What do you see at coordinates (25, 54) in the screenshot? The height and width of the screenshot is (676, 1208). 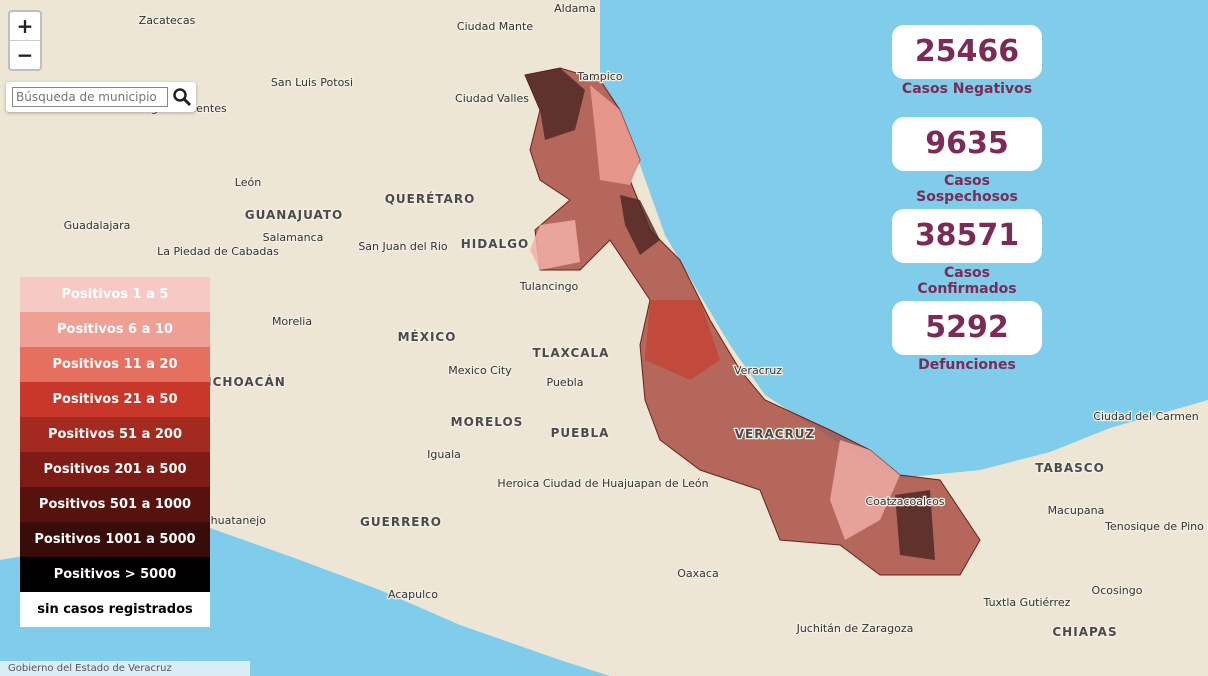 I see `zoom-out: −` at bounding box center [25, 54].